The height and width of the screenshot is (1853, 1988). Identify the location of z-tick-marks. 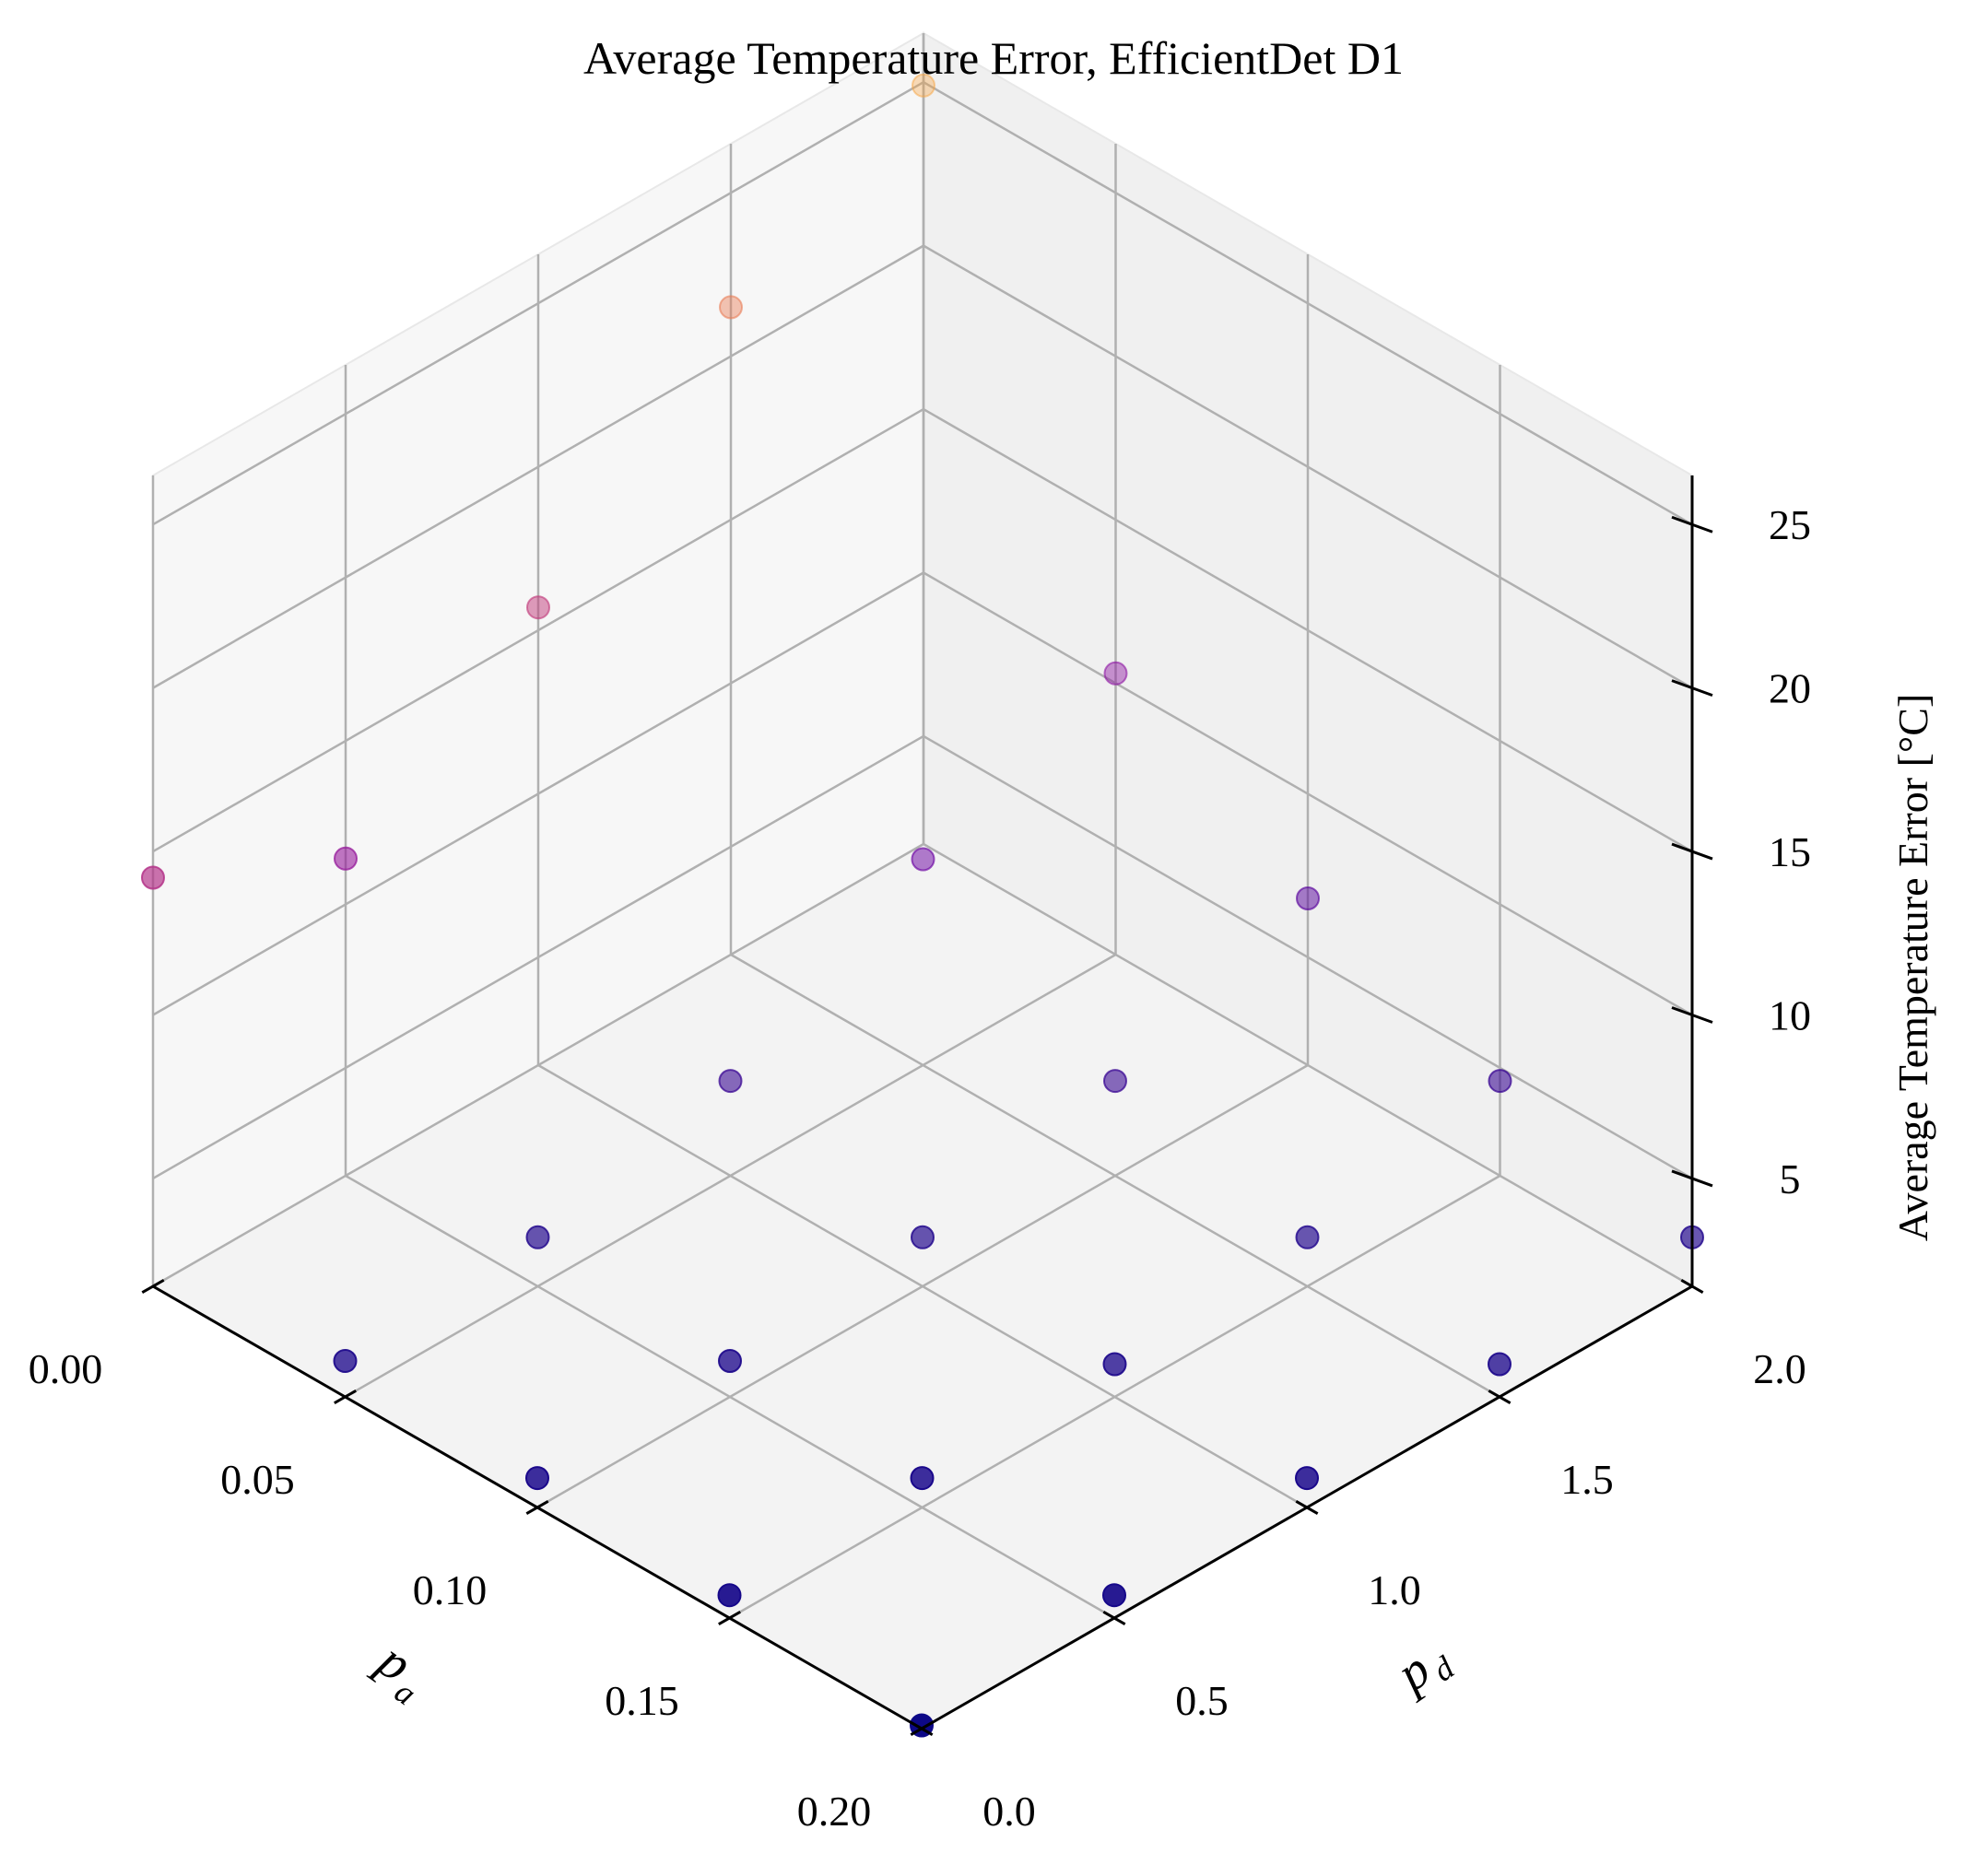
(1692, 852).